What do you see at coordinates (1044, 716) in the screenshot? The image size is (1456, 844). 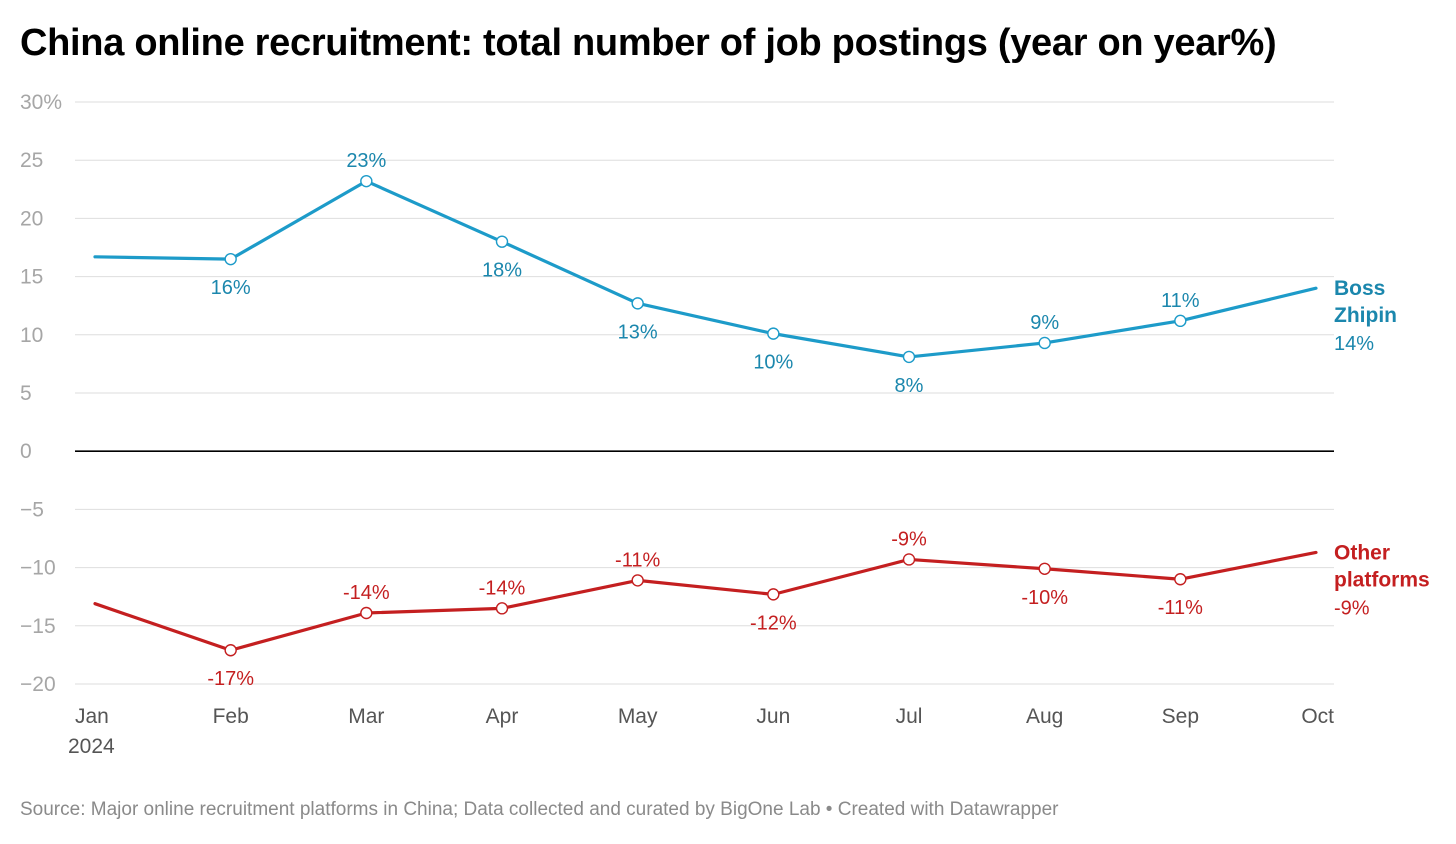 I see `x-tick-label: Aug` at bounding box center [1044, 716].